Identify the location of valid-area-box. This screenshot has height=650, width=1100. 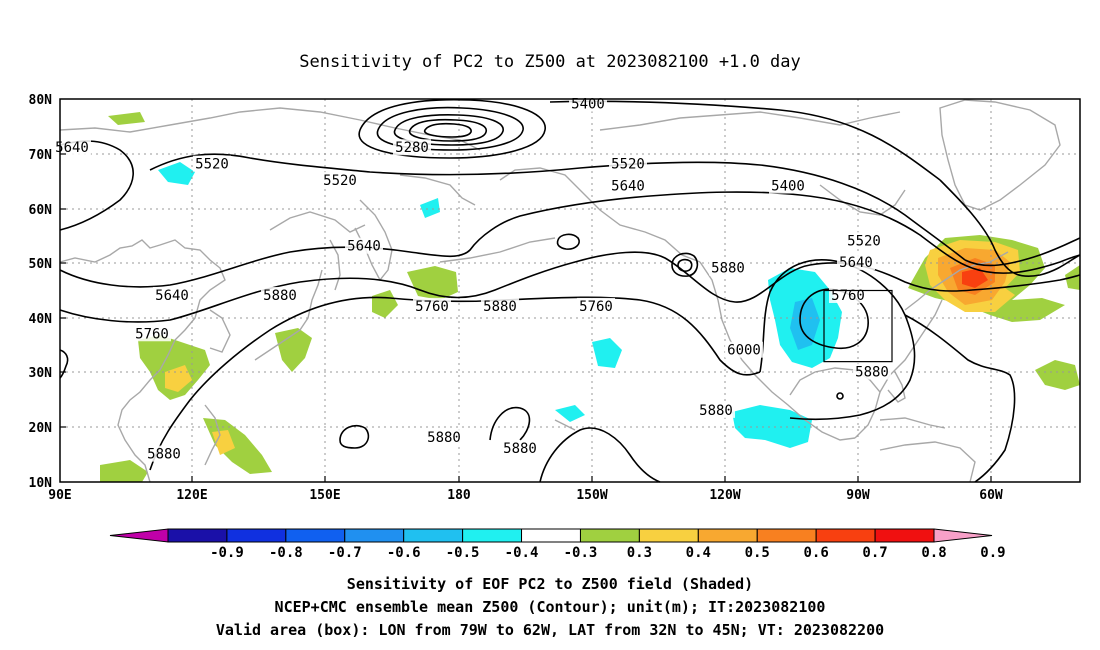
(858, 326).